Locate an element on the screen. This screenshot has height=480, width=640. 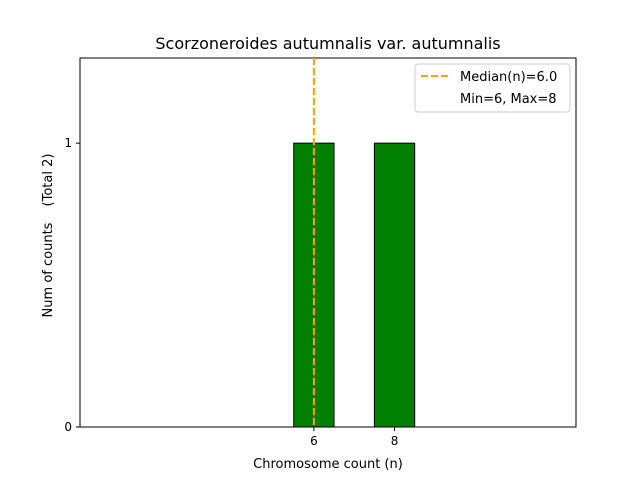
x-tick-label-8: 8 is located at coordinates (395, 441).